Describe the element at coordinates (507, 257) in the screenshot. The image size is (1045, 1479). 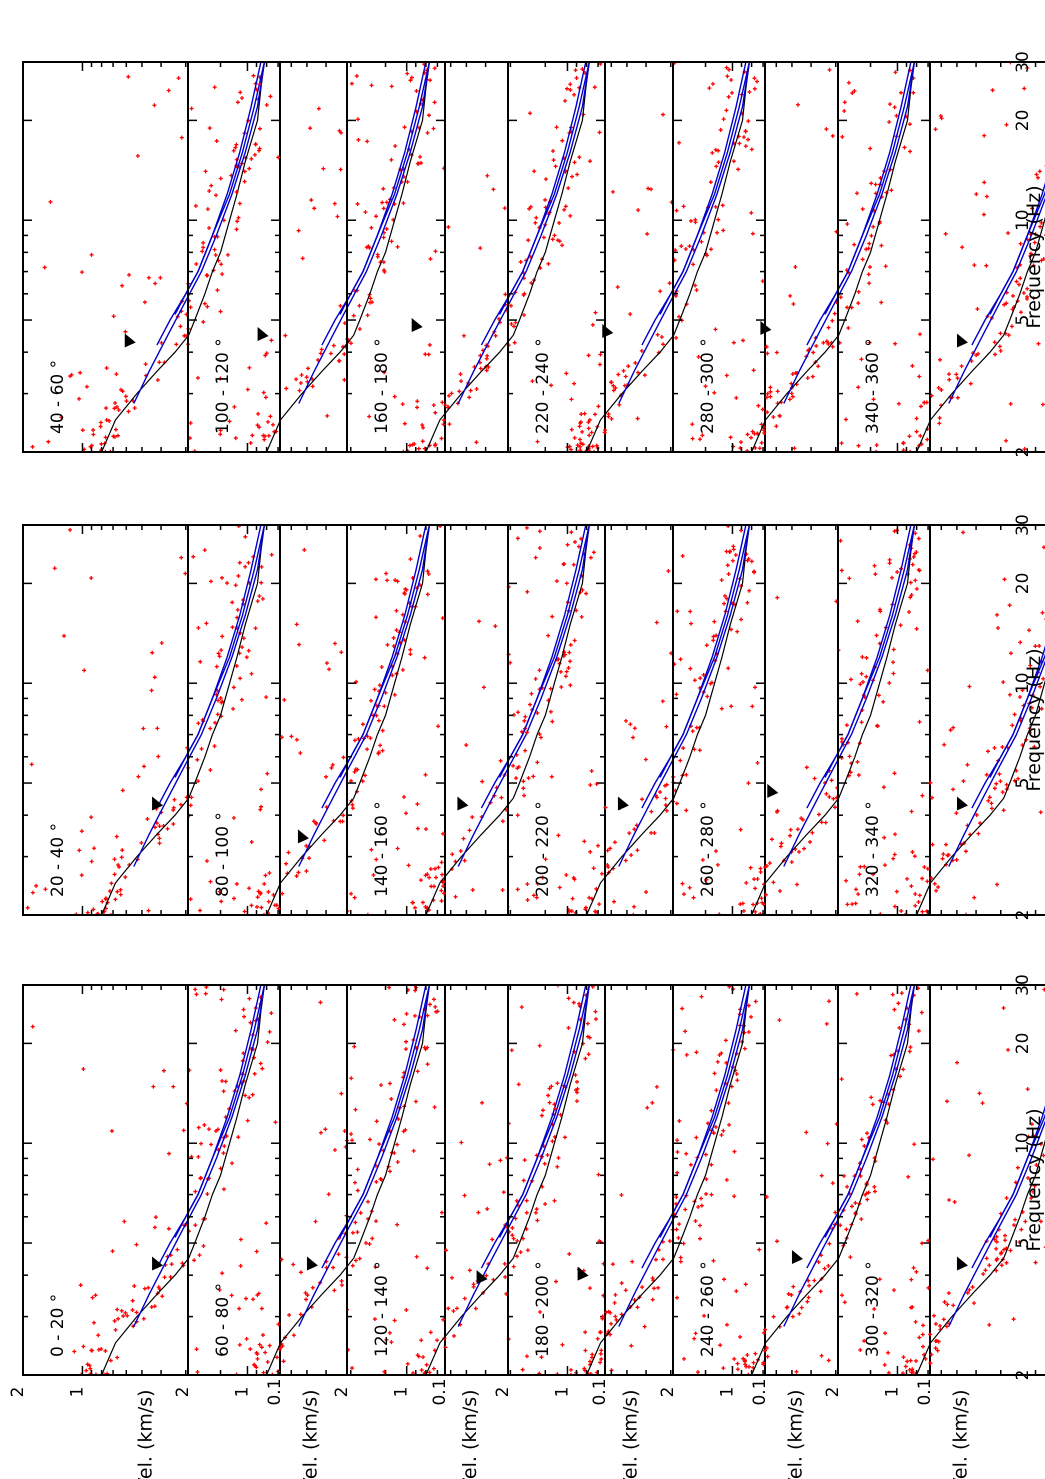
I see `reference-curve` at that location.